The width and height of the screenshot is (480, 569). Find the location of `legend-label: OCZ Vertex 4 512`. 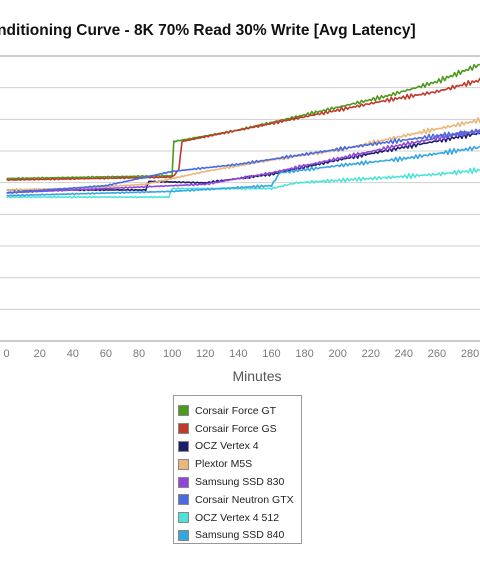

legend-label: OCZ Vertex 4 512 is located at coordinates (237, 517).